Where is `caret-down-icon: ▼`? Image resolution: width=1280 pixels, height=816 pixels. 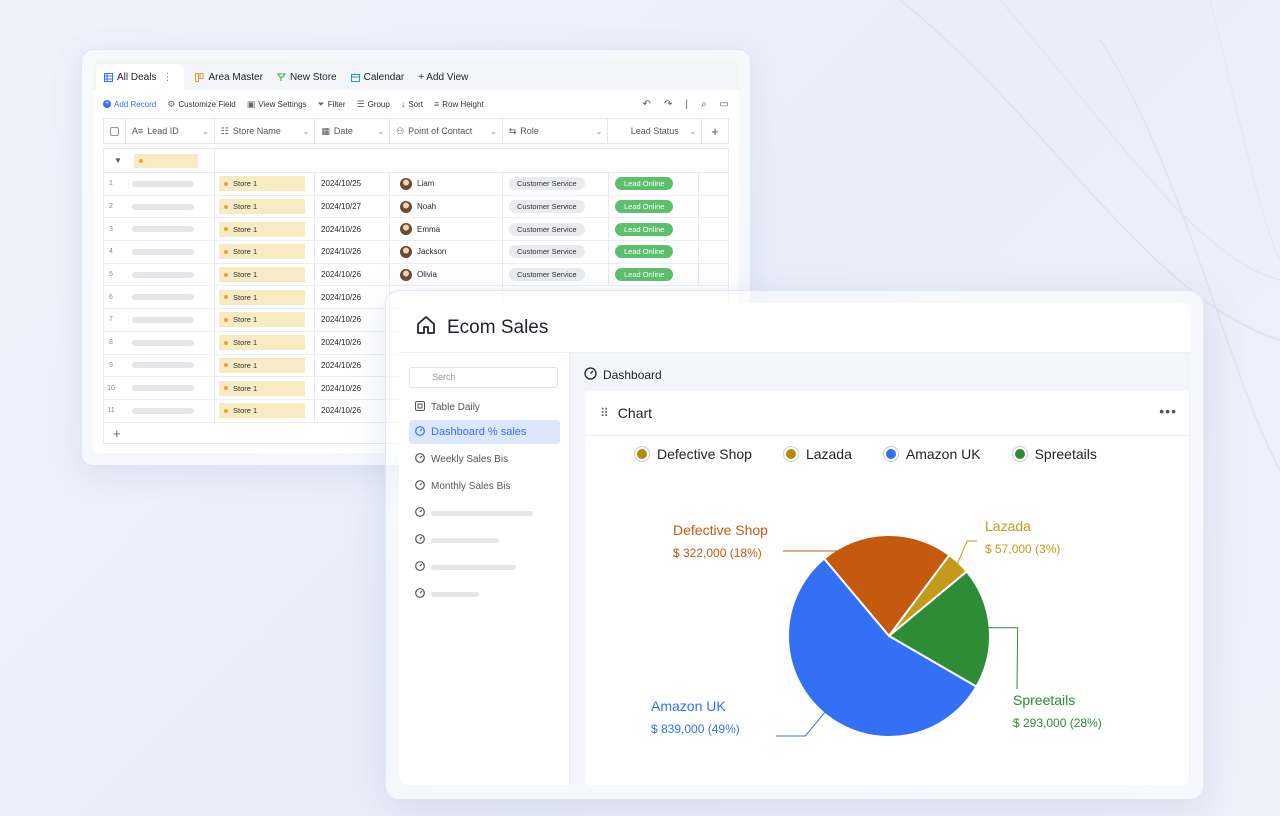 caret-down-icon: ▼ is located at coordinates (118, 160).